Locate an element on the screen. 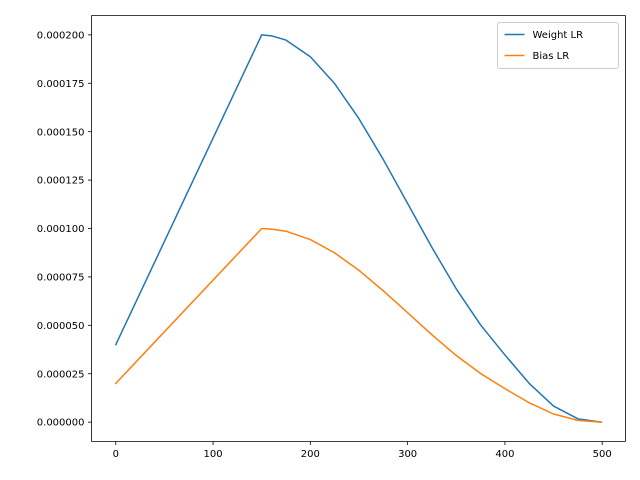 The width and height of the screenshot is (640, 480). legend-label-1: Bias LR is located at coordinates (551, 56).